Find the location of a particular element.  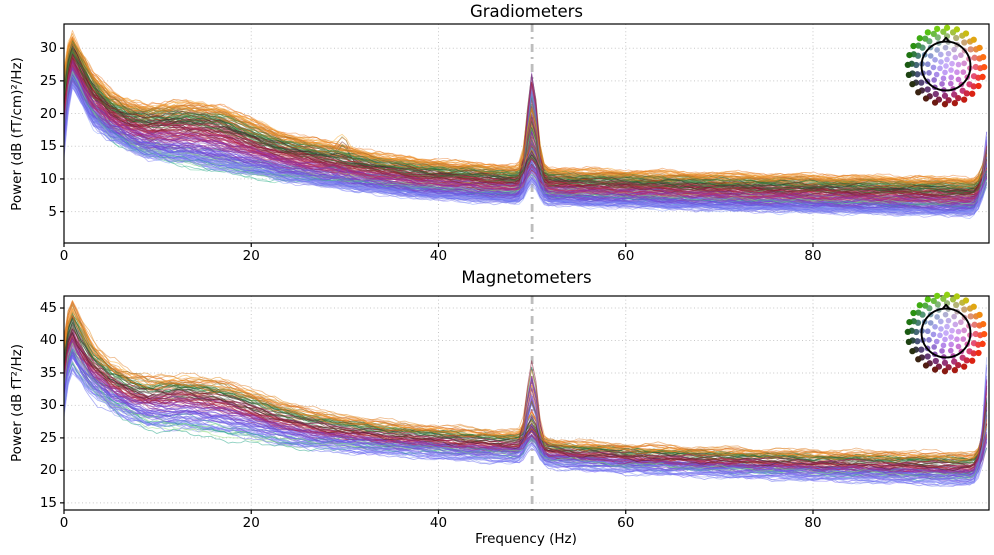

y-tick-label: 25 is located at coordinates (48, 80).